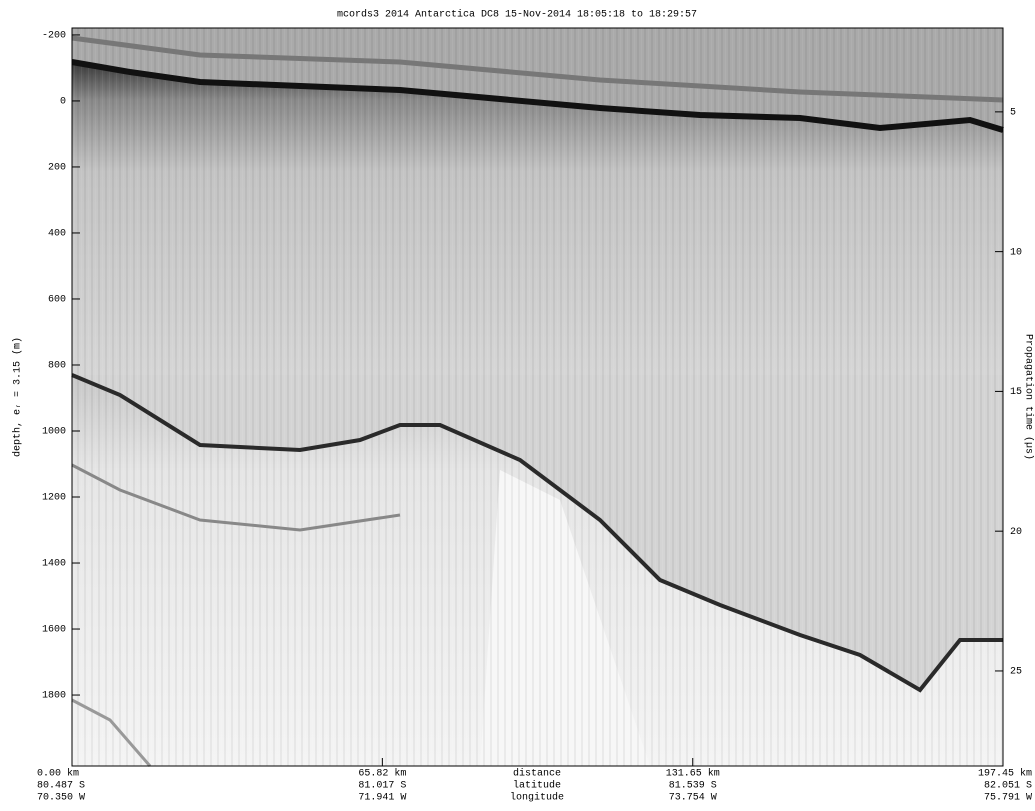 The width and height of the screenshot is (1035, 811). I want to click on y2-tick-label: 20, so click(1016, 532).